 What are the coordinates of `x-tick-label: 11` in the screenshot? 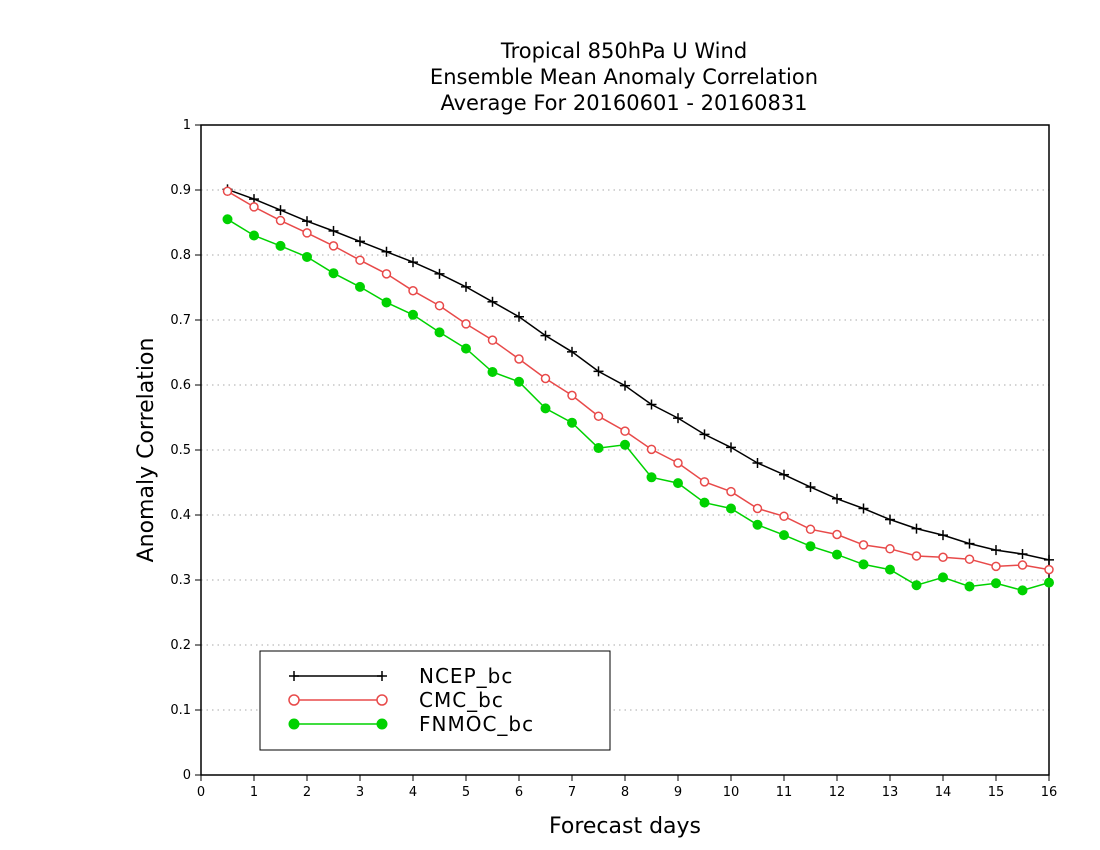 It's located at (784, 792).